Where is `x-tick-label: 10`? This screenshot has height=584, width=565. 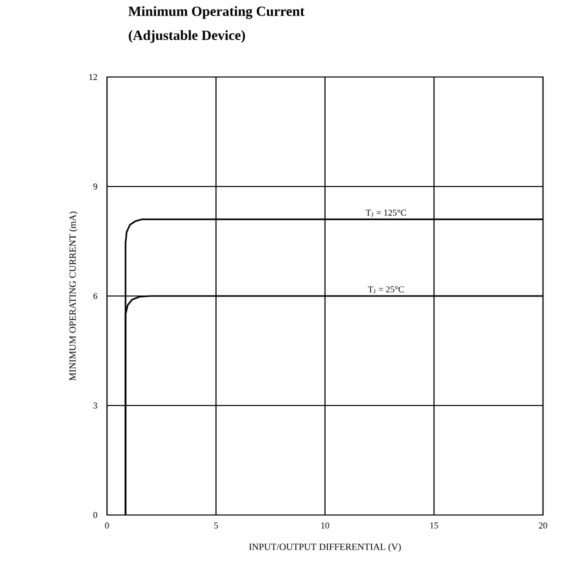
x-tick-label: 10 is located at coordinates (325, 525).